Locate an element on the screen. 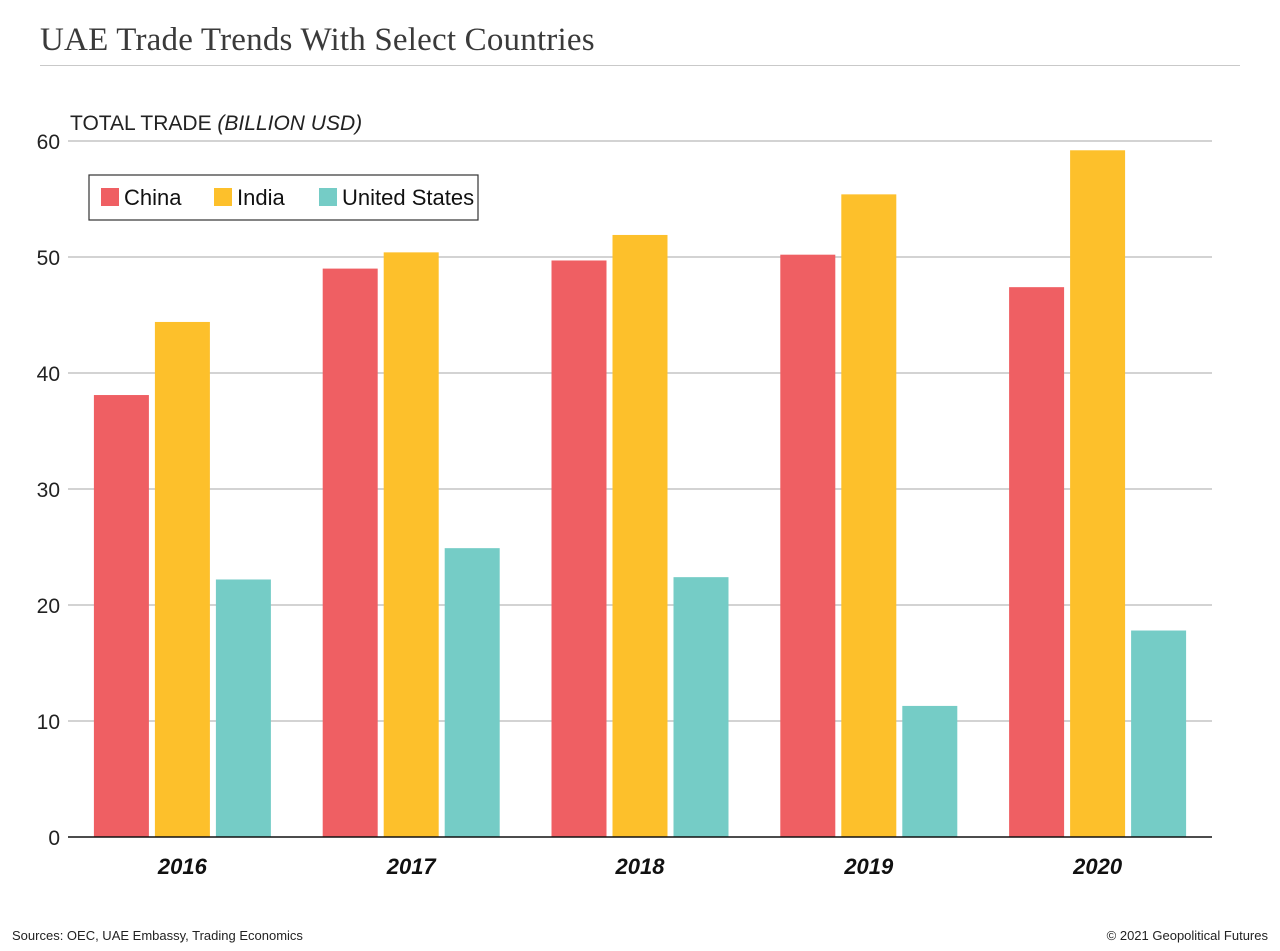 Image resolution: width=1280 pixels, height=951 pixels. legend-label: China is located at coordinates (153, 197).